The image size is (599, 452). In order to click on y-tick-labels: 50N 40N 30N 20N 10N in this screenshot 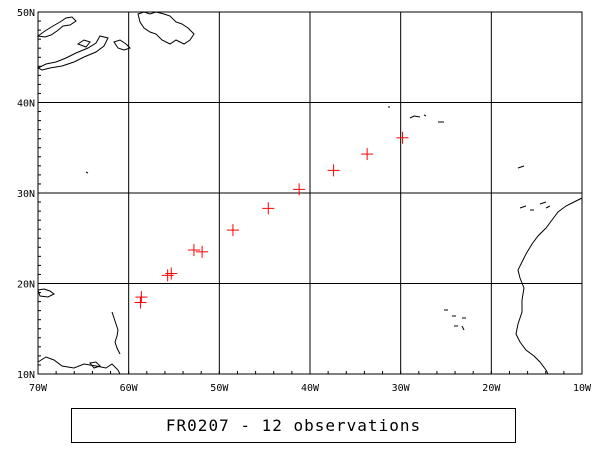, I will do `click(26, 194)`.